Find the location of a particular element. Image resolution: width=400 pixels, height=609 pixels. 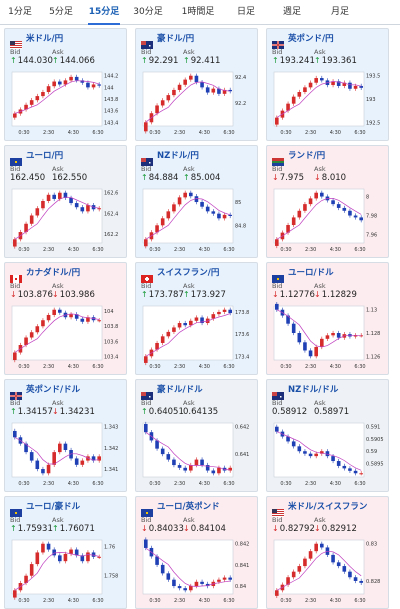

currency-pair-name: 英ポンド/円 is located at coordinates (311, 39).